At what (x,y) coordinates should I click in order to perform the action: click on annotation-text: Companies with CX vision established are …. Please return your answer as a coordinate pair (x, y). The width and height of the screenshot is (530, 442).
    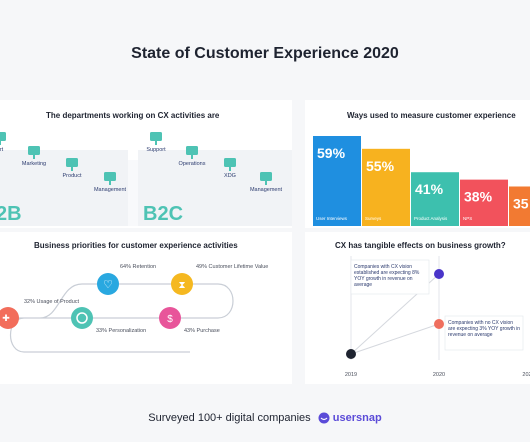
    Looking at the image, I should click on (387, 276).